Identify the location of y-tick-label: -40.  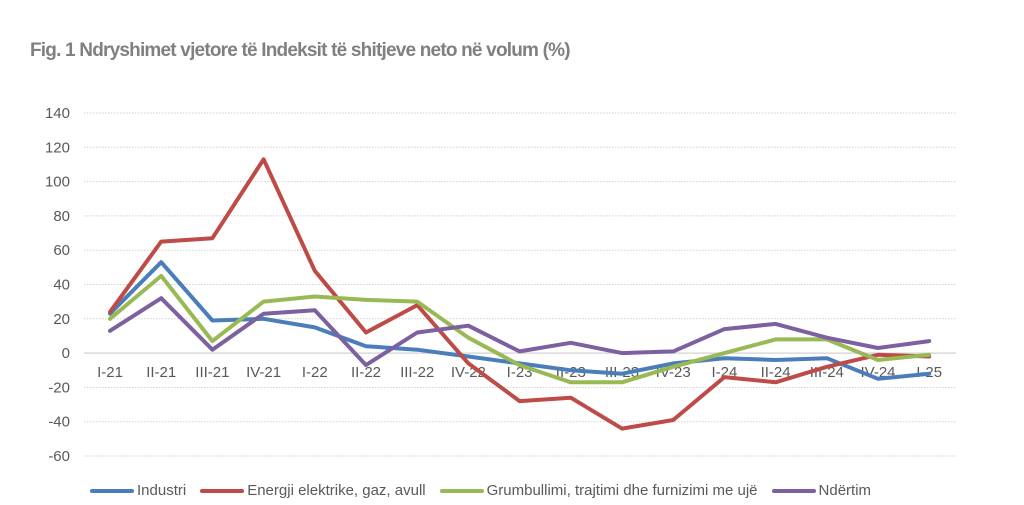
(59, 422).